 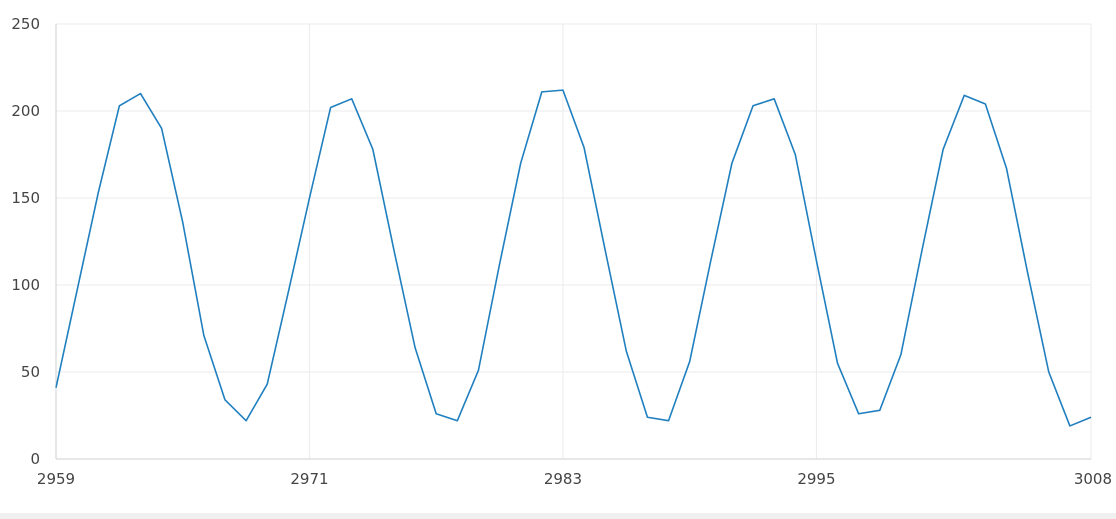 What do you see at coordinates (25, 241) in the screenshot?
I see `y-tick-labels: 0 50 100 150 200 250` at bounding box center [25, 241].